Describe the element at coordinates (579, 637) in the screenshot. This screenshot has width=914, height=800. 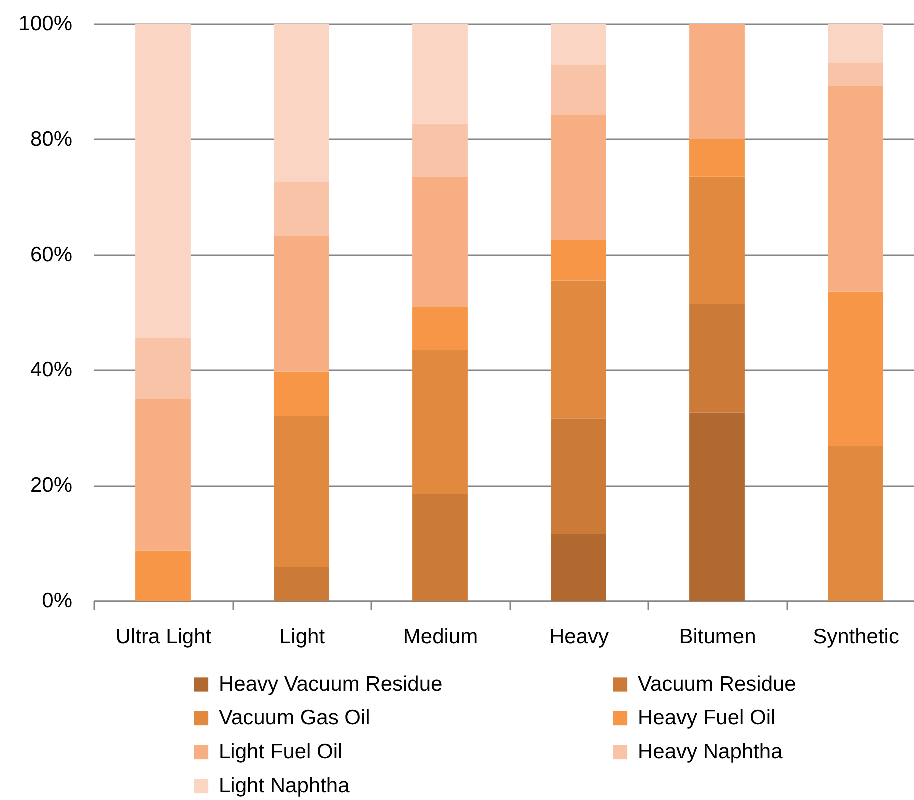
I see `x-tick-label: Heavy` at that location.